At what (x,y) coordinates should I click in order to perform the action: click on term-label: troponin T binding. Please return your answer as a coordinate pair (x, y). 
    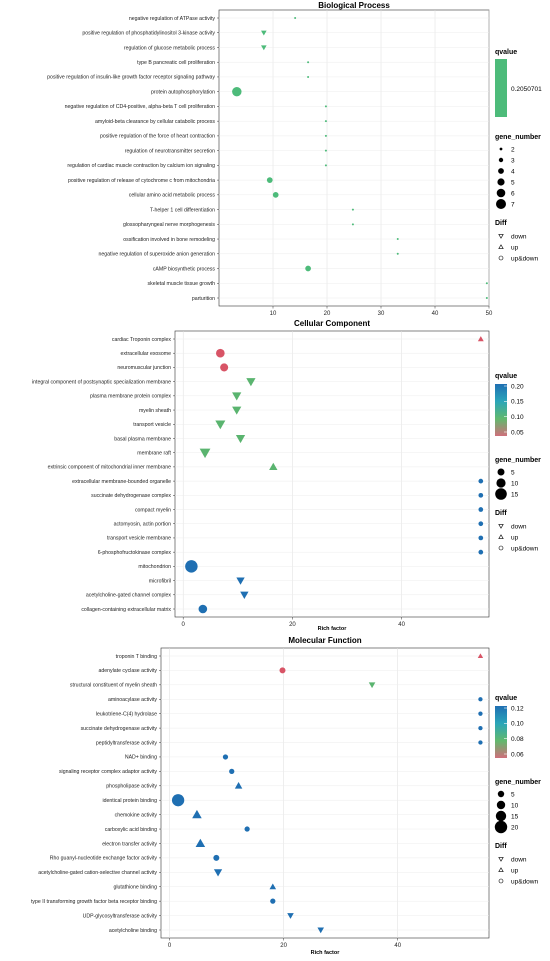
    Looking at the image, I should click on (136, 657).